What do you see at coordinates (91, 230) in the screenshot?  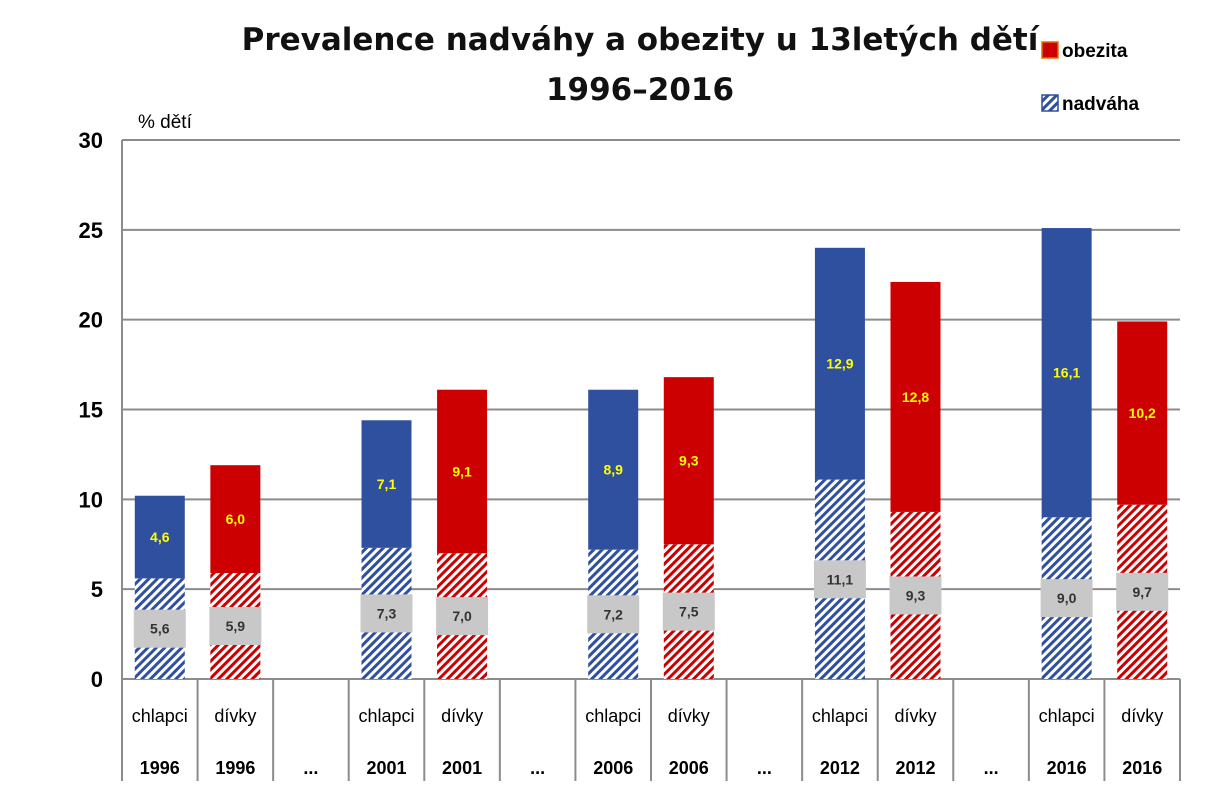 I see `y-tick-label: 25` at bounding box center [91, 230].